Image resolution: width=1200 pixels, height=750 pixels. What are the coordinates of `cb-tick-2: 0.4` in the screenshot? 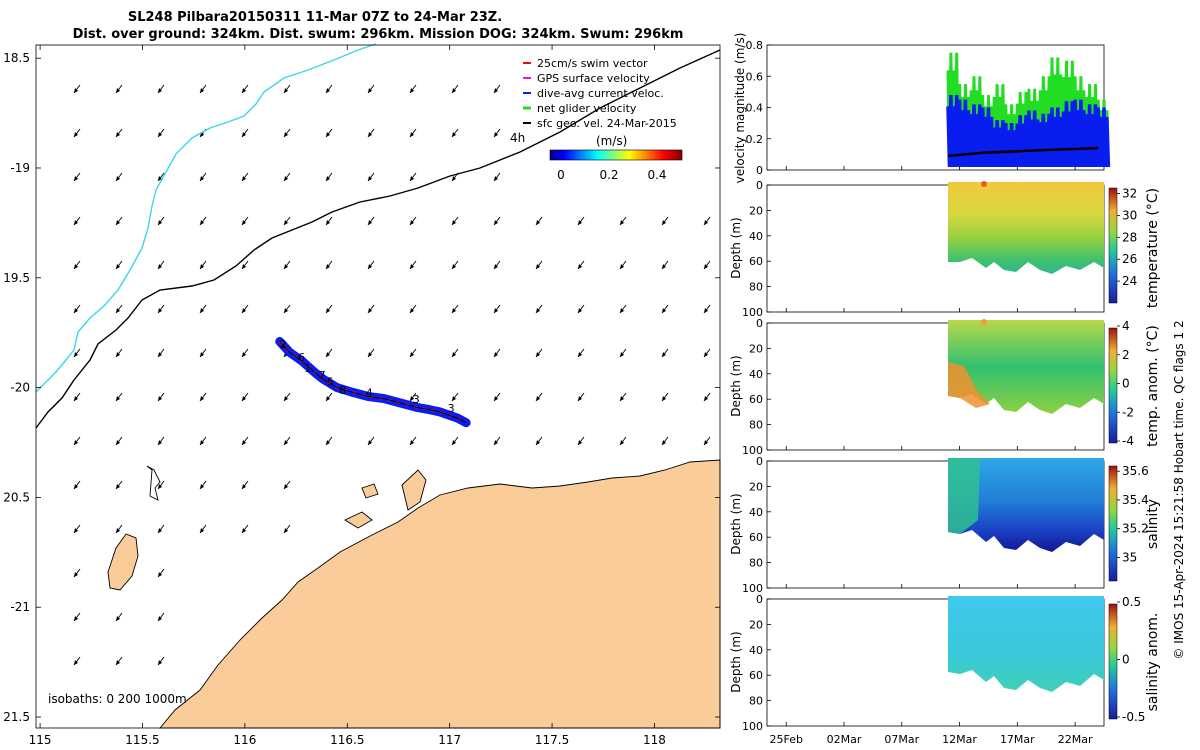 It's located at (656, 175).